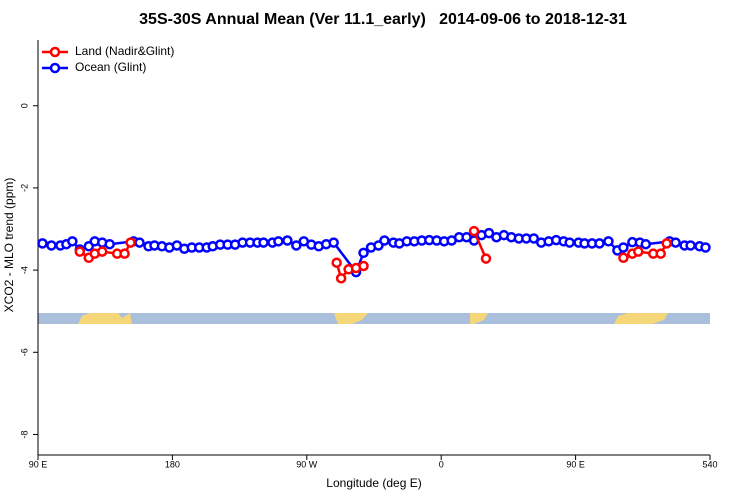 The height and width of the screenshot is (500, 750). I want to click on legend-label: Ocean (Glint), so click(110, 67).